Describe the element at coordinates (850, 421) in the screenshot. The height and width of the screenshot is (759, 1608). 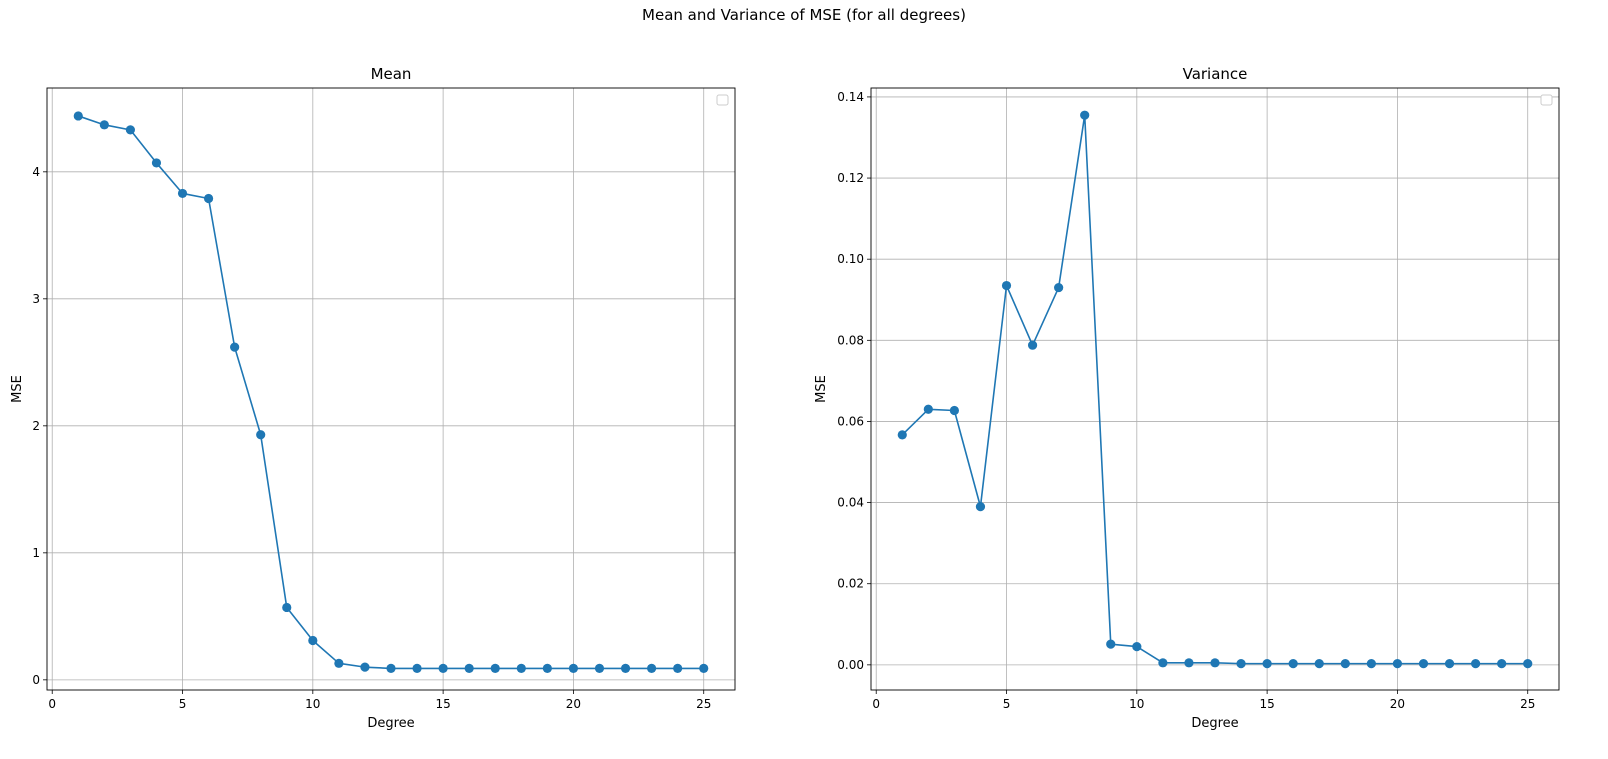
I see `chart-2-y-tick-label: 0.06` at that location.